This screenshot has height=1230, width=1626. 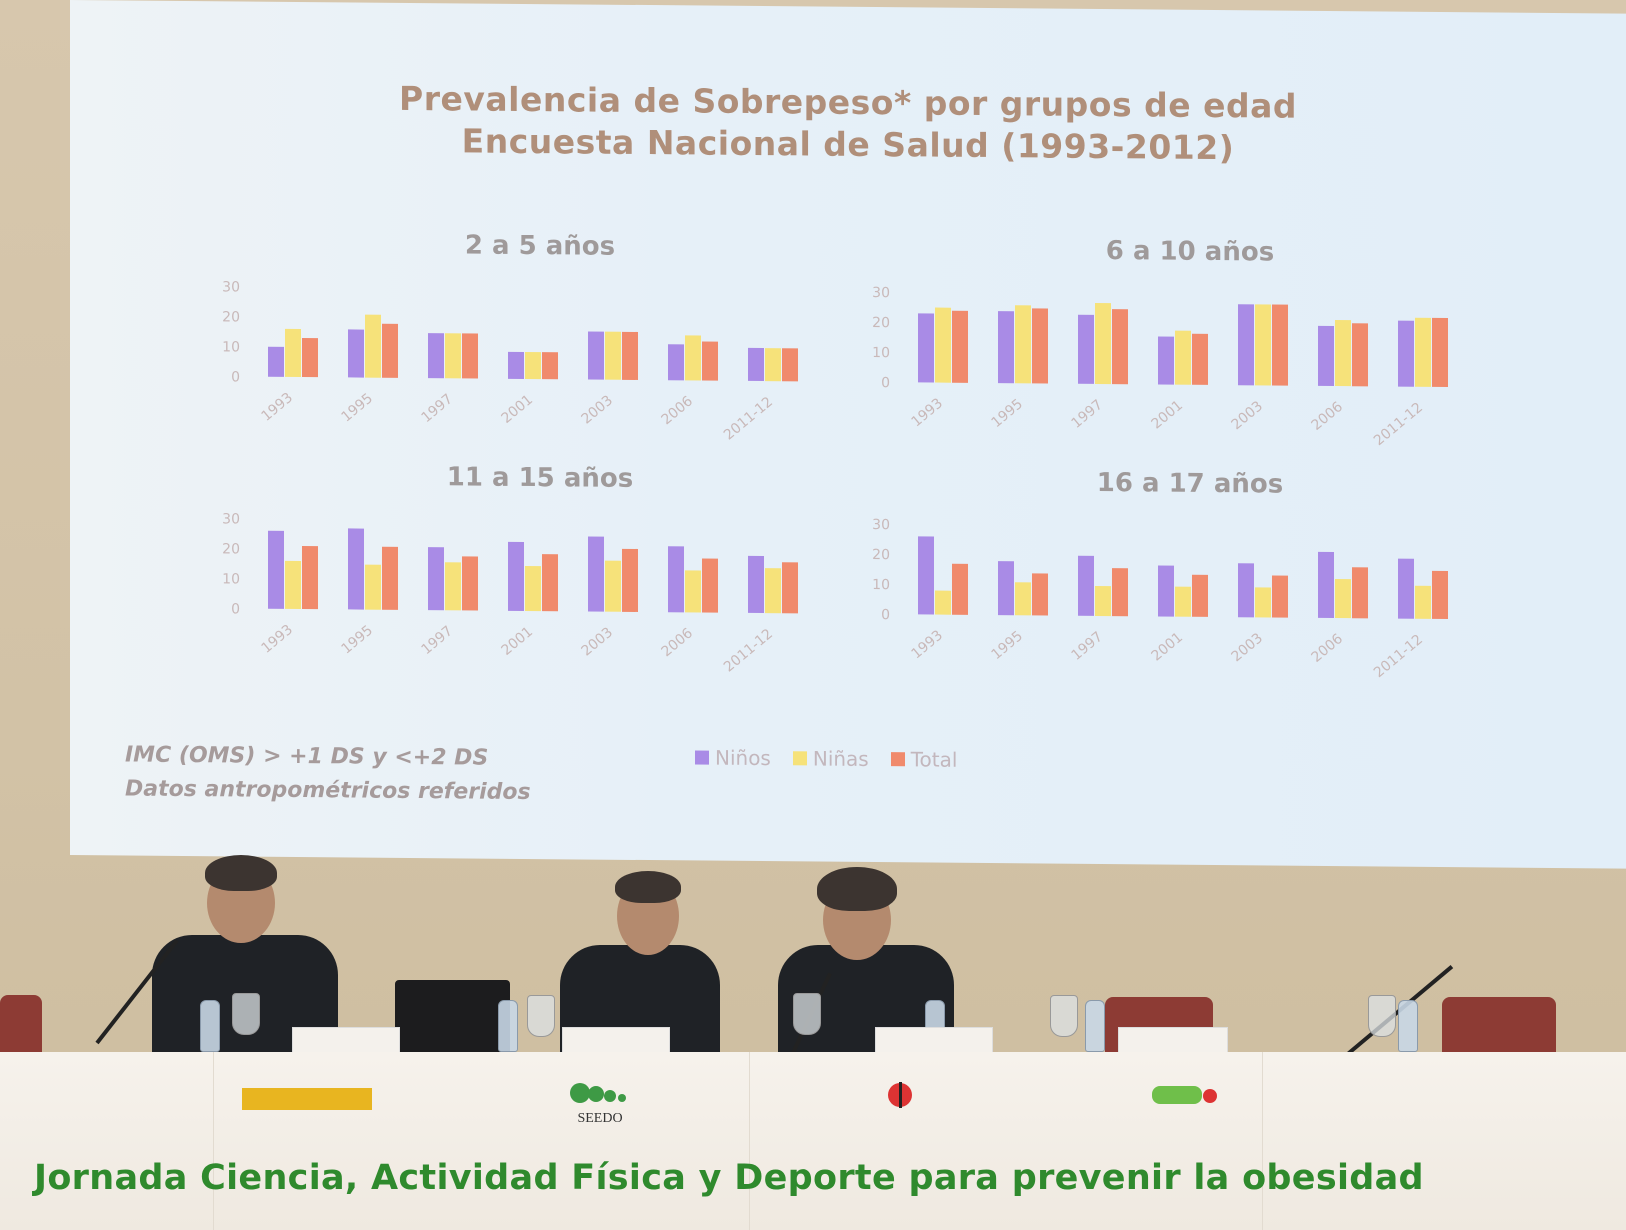 What do you see at coordinates (1190, 251) in the screenshot?
I see `chart-title: 6 a 10 años` at bounding box center [1190, 251].